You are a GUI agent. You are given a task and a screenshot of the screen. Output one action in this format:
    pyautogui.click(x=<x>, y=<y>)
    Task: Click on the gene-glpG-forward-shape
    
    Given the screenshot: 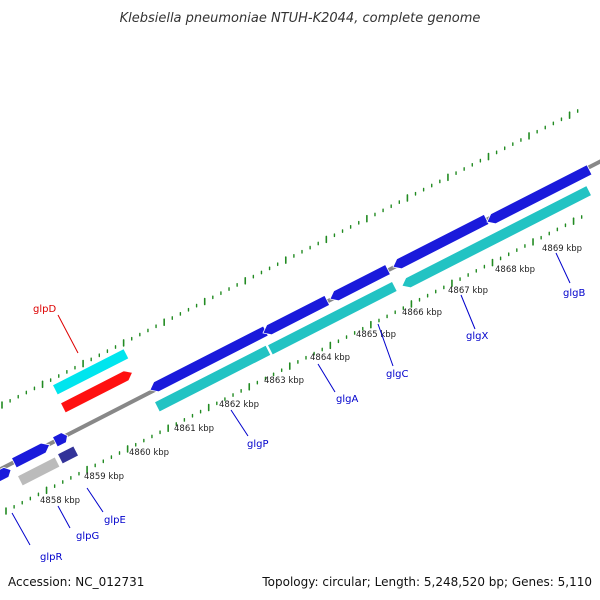 What is the action you would take?
    pyautogui.click(x=30, y=455)
    